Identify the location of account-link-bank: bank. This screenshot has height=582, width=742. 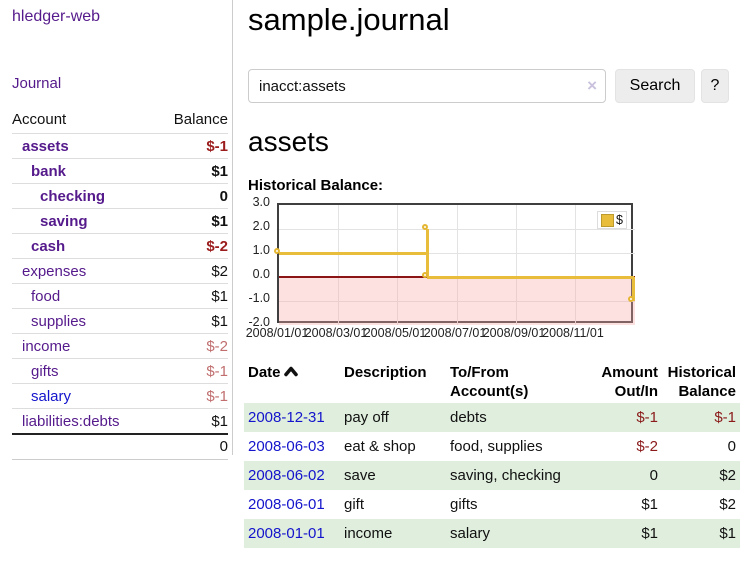
(49, 171).